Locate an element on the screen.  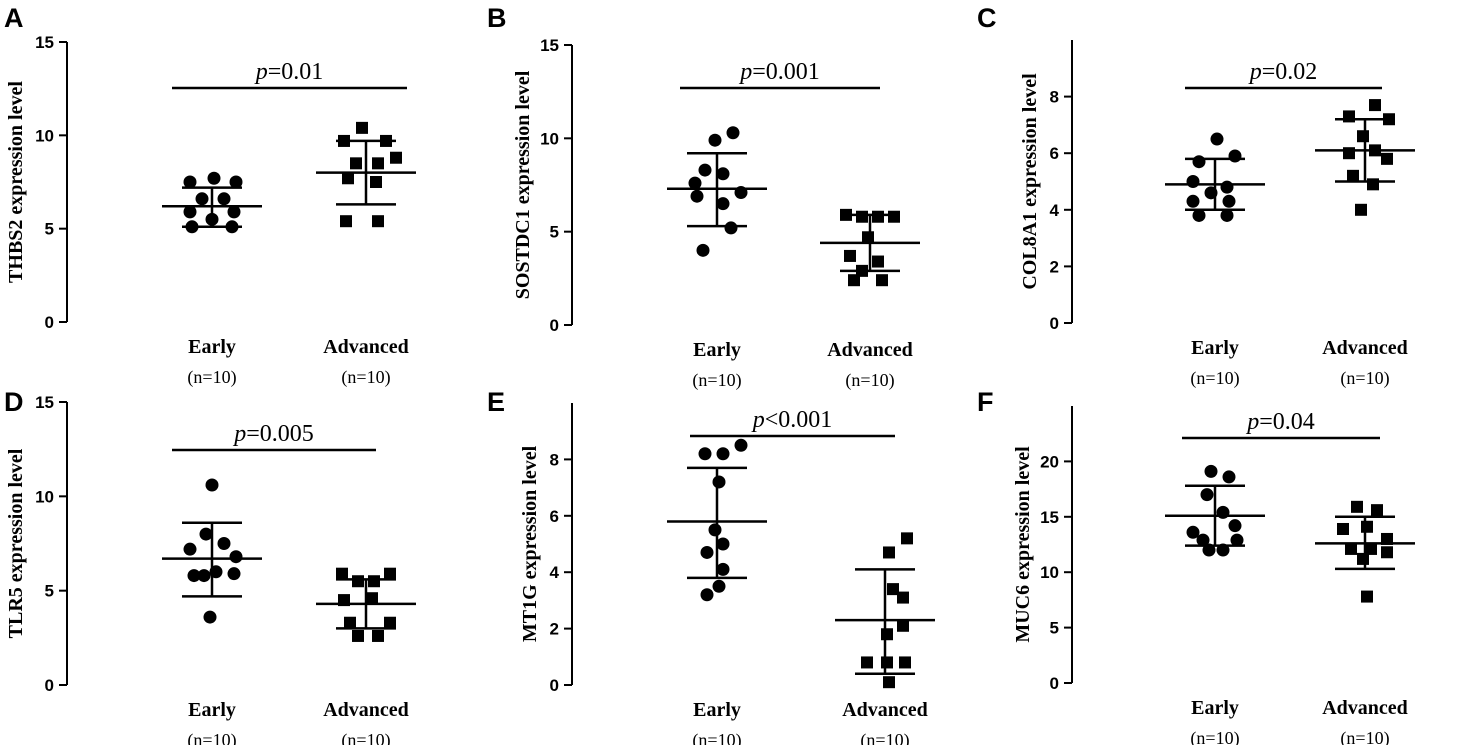
p-value-label: p=0.005 is located at coordinates (273, 434).